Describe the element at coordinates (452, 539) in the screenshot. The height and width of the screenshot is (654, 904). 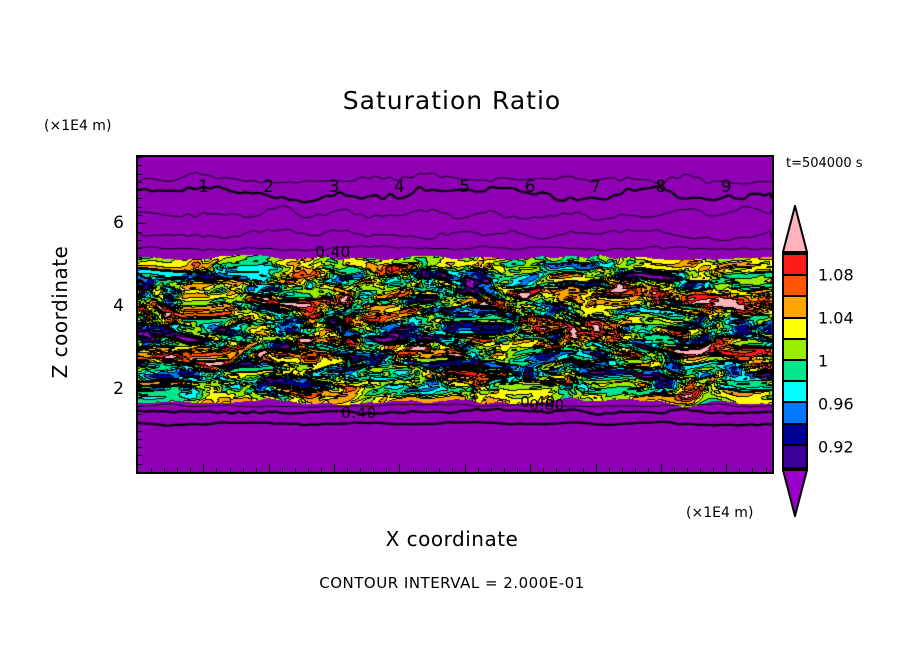
I see `x-axis-title: X coordinate` at that location.